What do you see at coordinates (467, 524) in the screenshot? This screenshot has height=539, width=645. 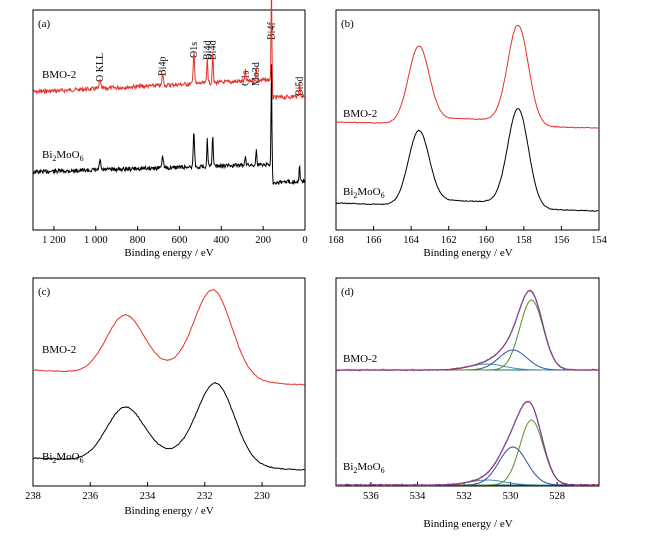 I see `panel-d-xlabel: Binding energy / eV` at bounding box center [467, 524].